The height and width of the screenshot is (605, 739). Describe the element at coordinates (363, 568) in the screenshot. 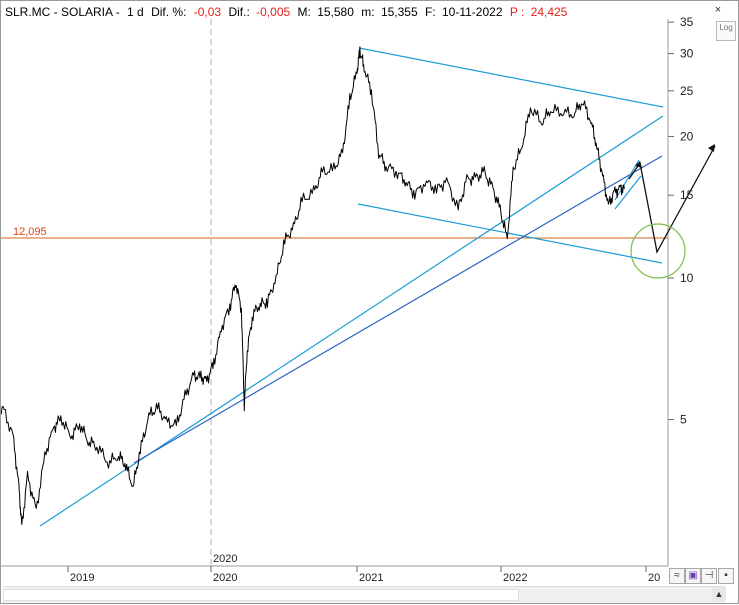

I see `x-axis-ticks: 2019 2020 2021 2022 20 2020` at that location.